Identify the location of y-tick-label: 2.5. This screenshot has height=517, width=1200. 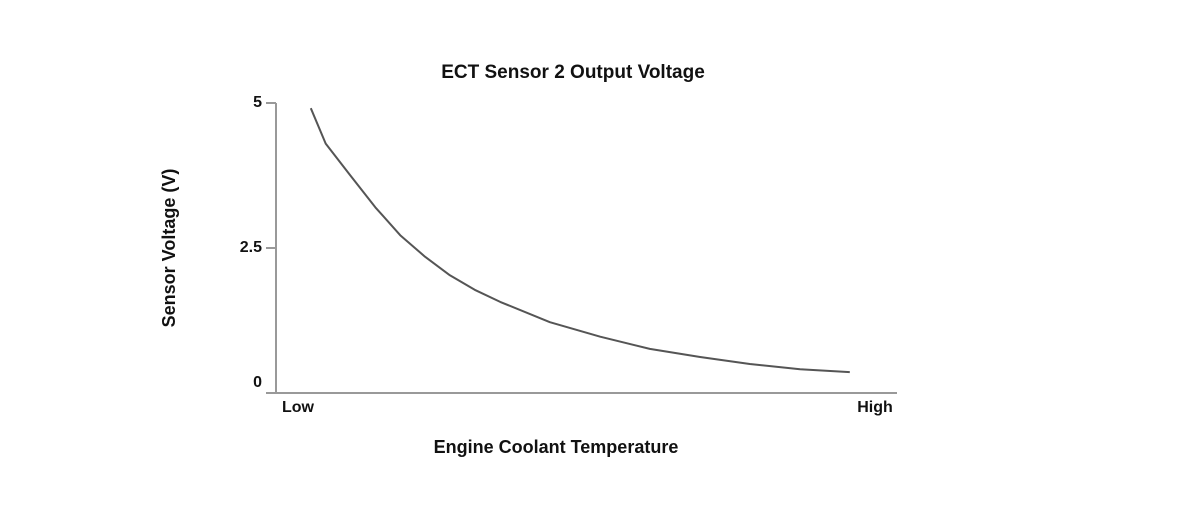
(251, 247).